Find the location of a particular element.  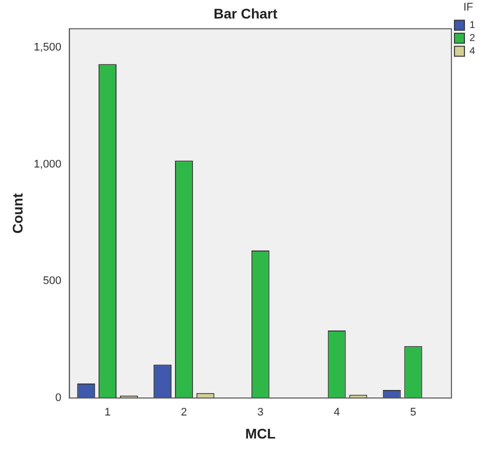

x-tick-label: 5 is located at coordinates (413, 412).